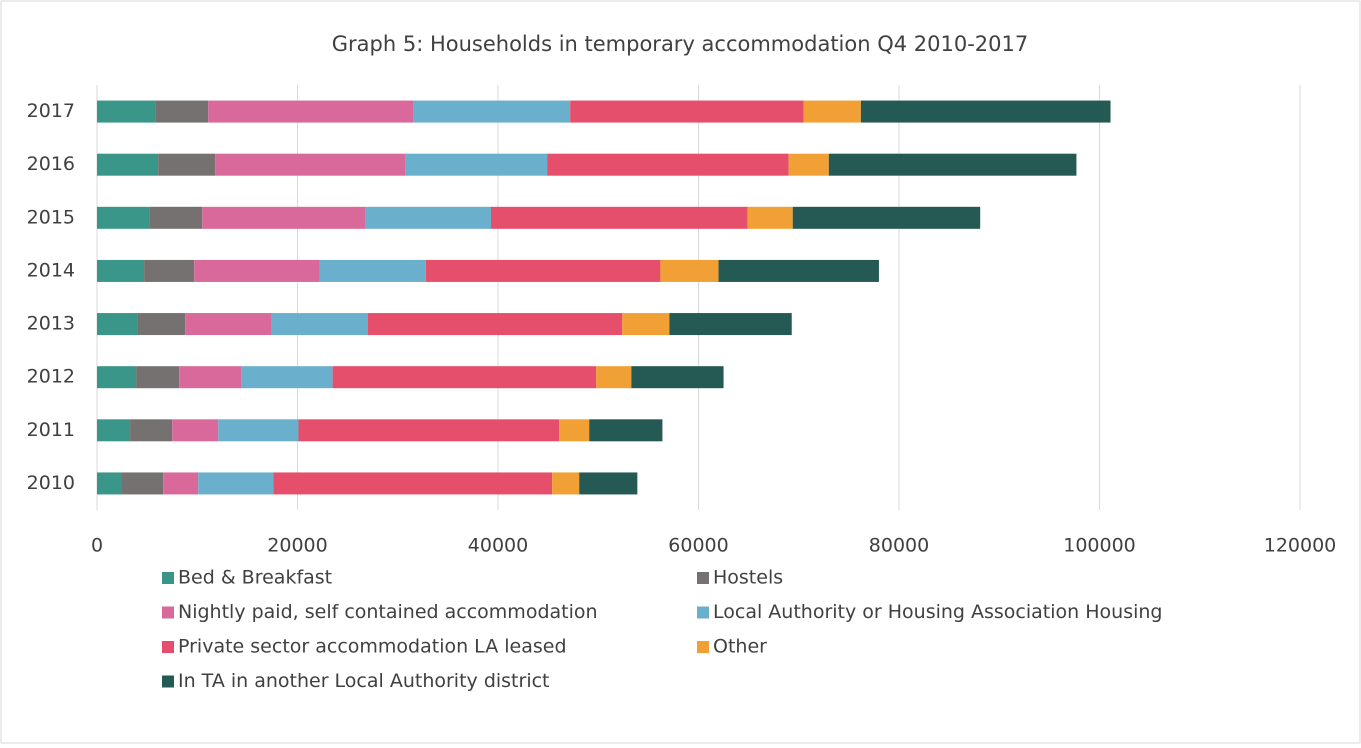 The width and height of the screenshot is (1361, 748). I want to click on x-tick-label: 100000, so click(1099, 546).